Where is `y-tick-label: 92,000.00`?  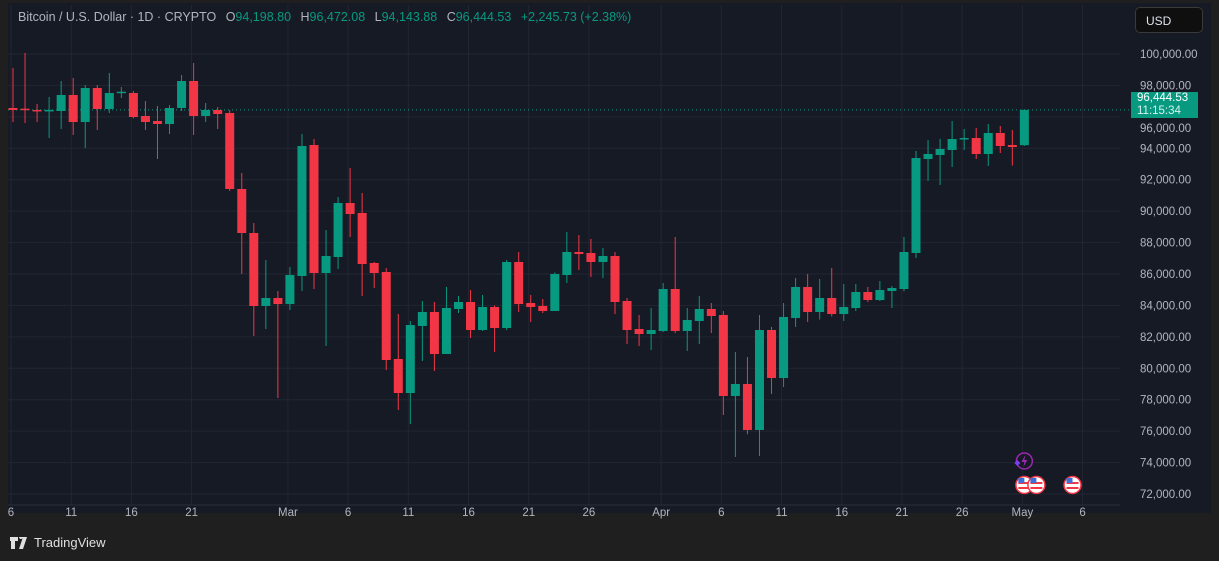 y-tick-label: 92,000.00 is located at coordinates (1165, 181).